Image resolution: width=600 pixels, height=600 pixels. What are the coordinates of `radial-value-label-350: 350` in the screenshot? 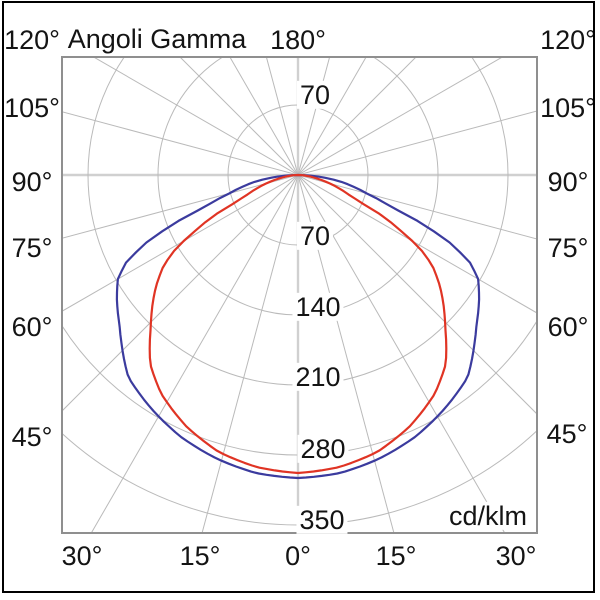 It's located at (322, 519).